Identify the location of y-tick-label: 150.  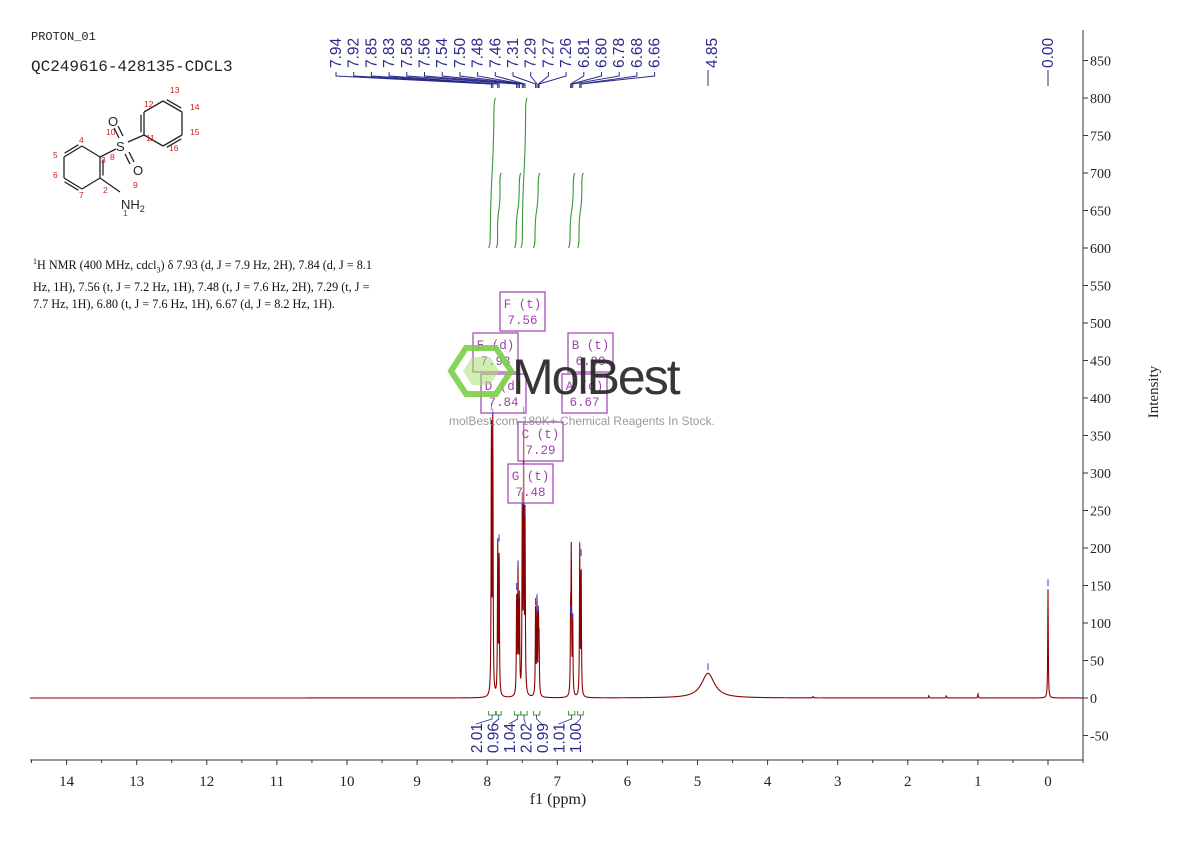
(1100, 587).